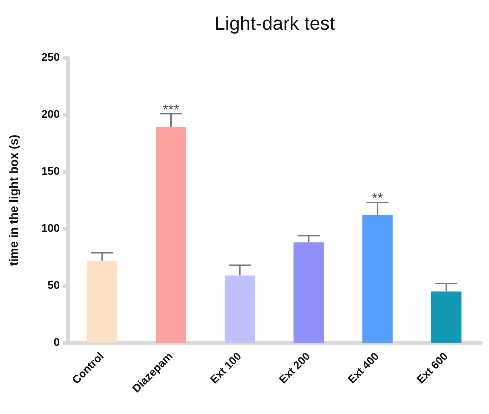  What do you see at coordinates (364, 368) in the screenshot?
I see `x-tick-label: Ext 400` at bounding box center [364, 368].